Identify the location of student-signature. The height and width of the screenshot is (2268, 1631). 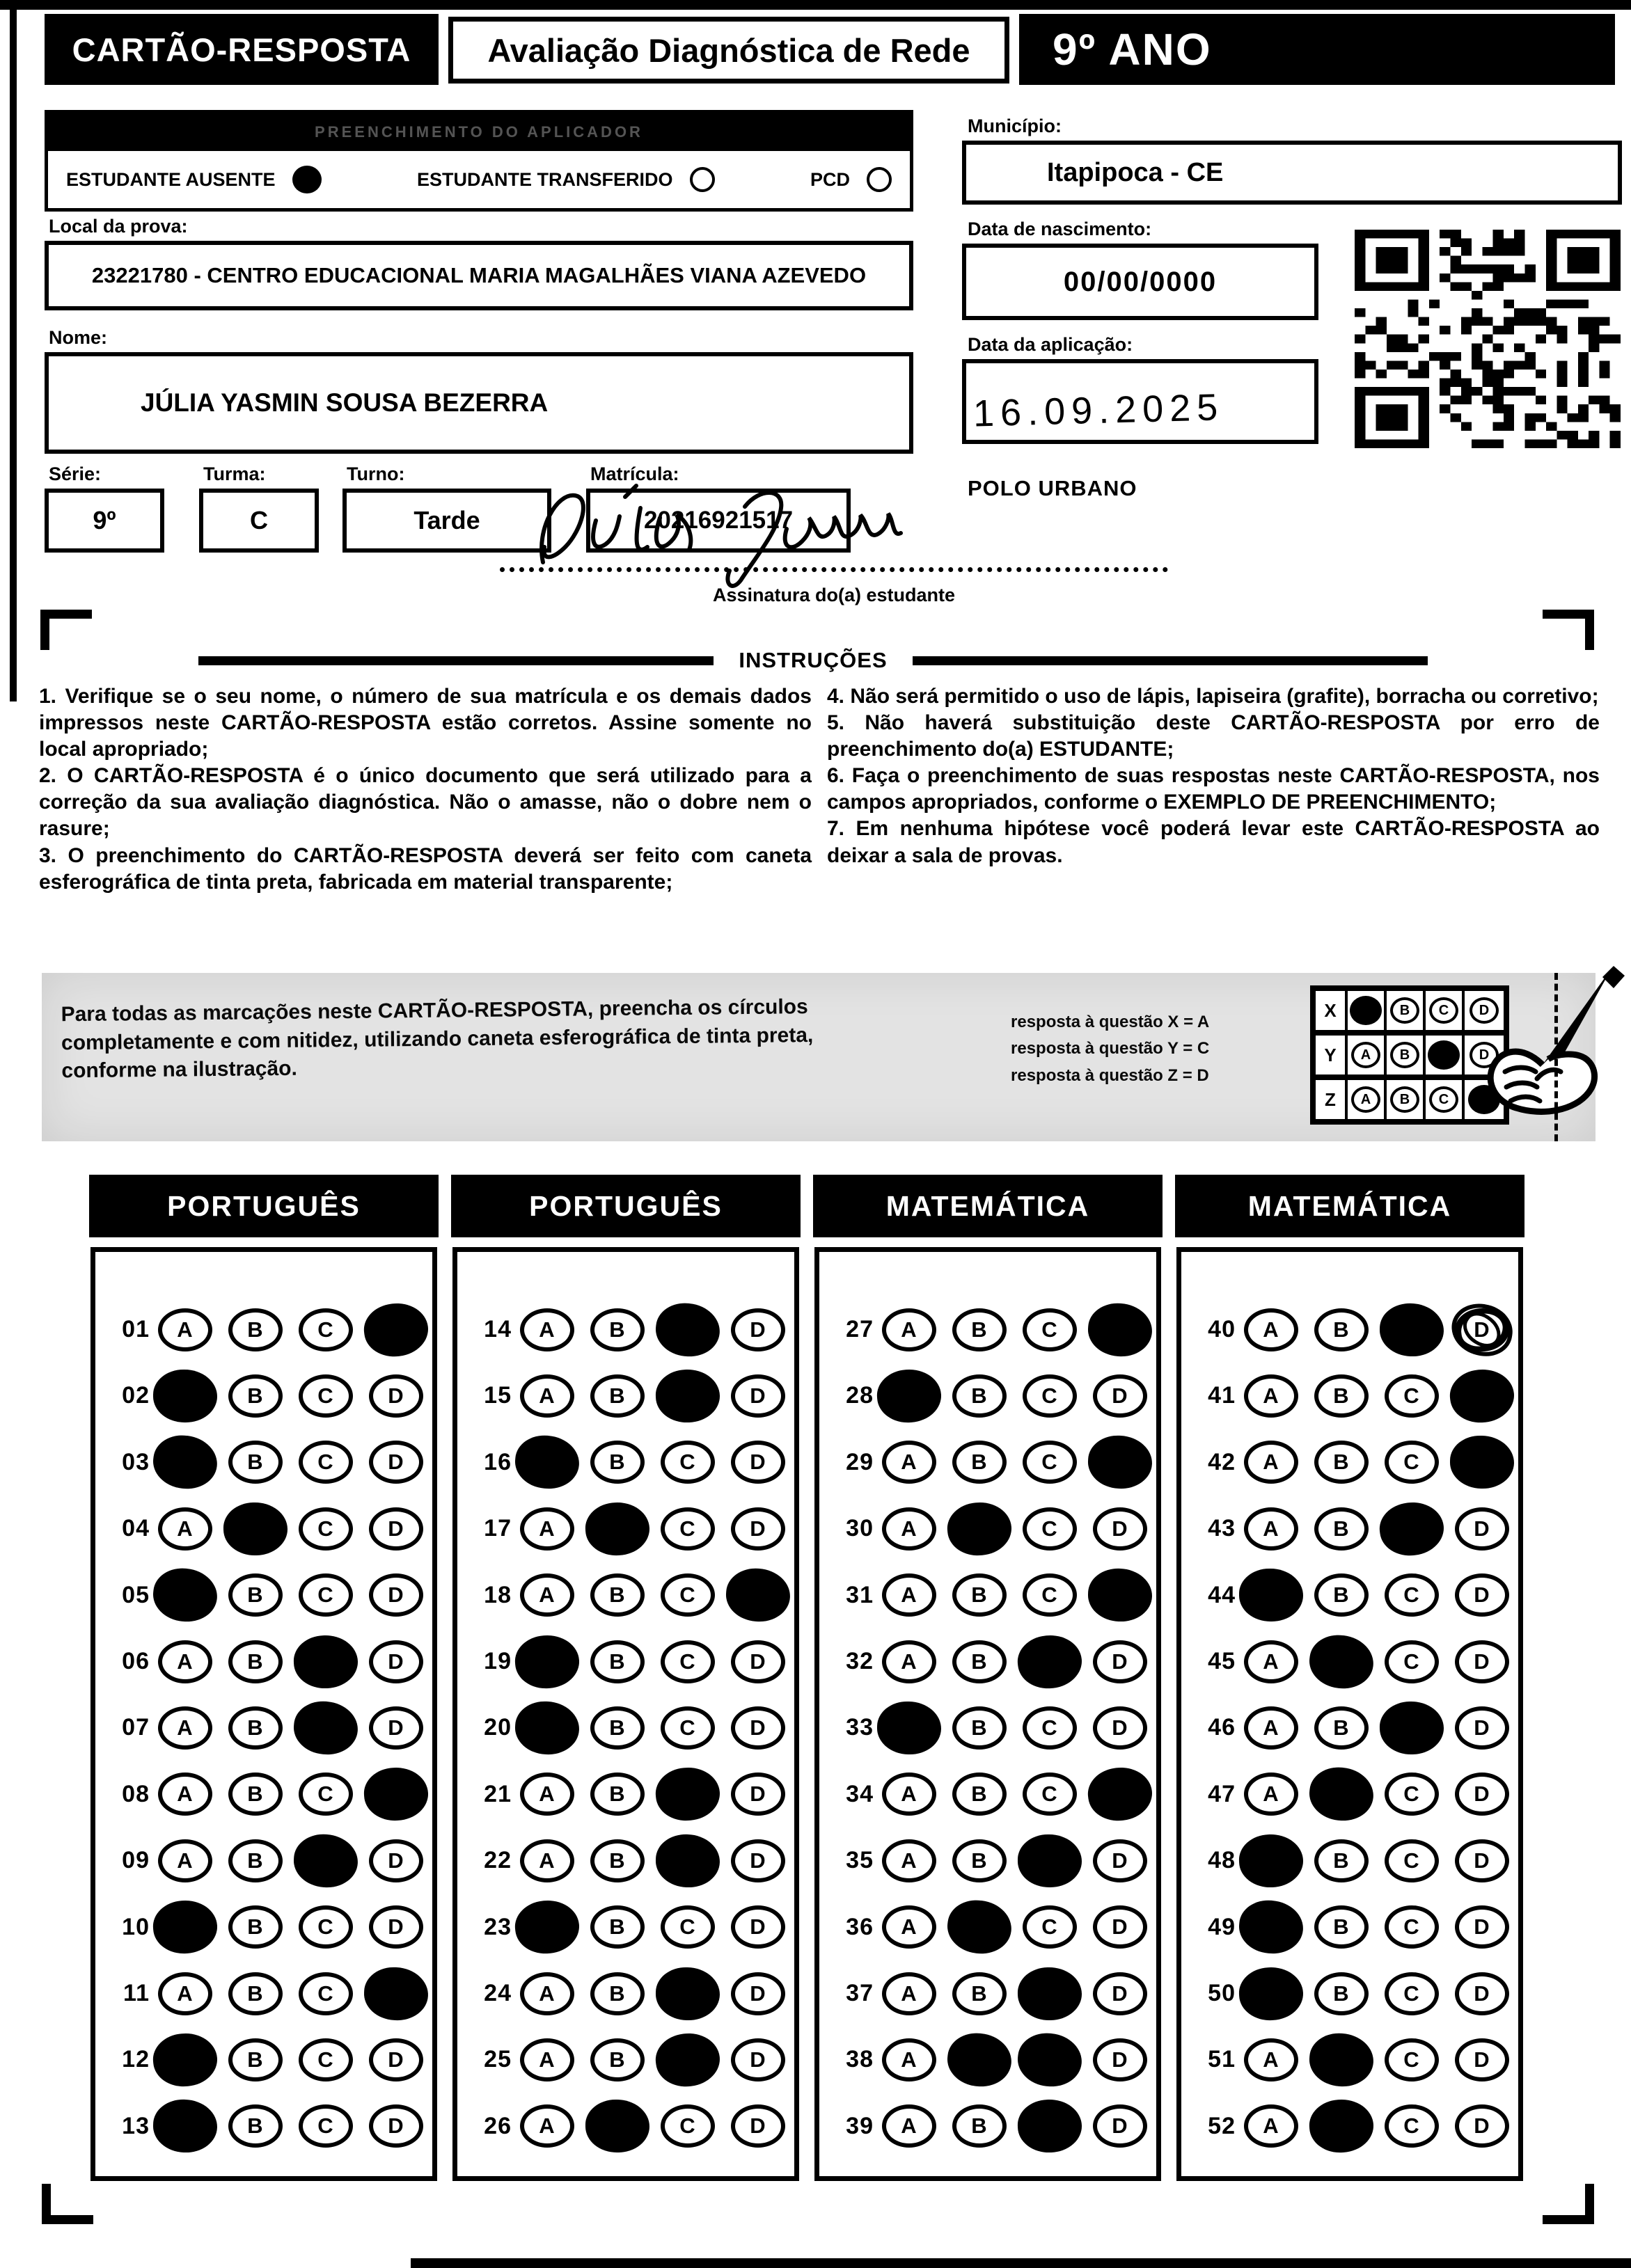
(721, 536).